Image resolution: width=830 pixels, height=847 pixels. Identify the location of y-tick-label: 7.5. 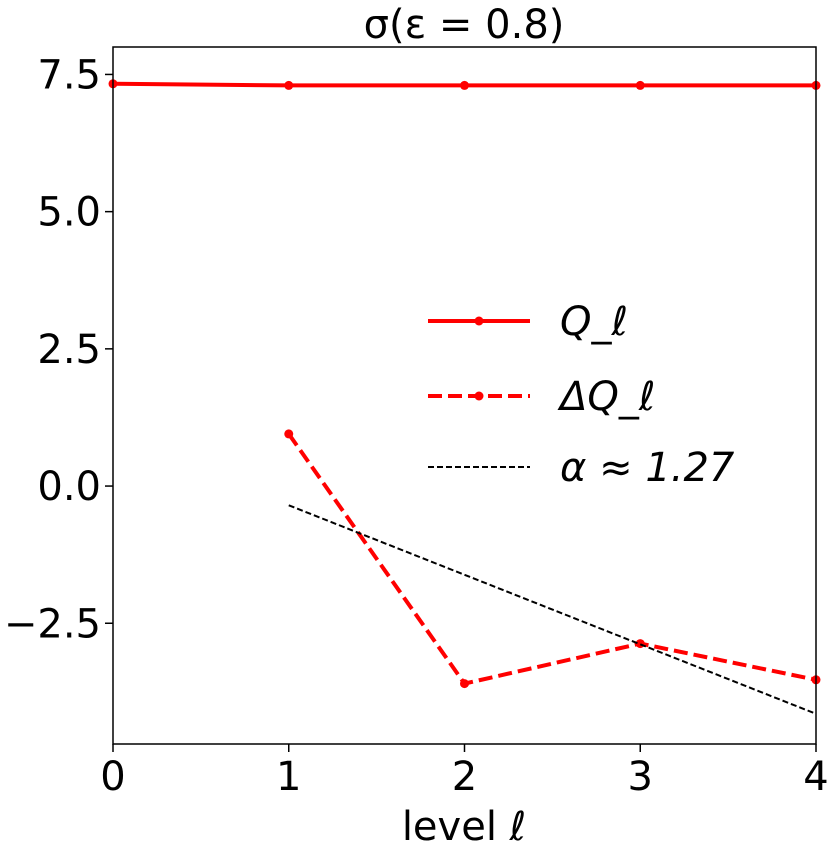
(69, 75).